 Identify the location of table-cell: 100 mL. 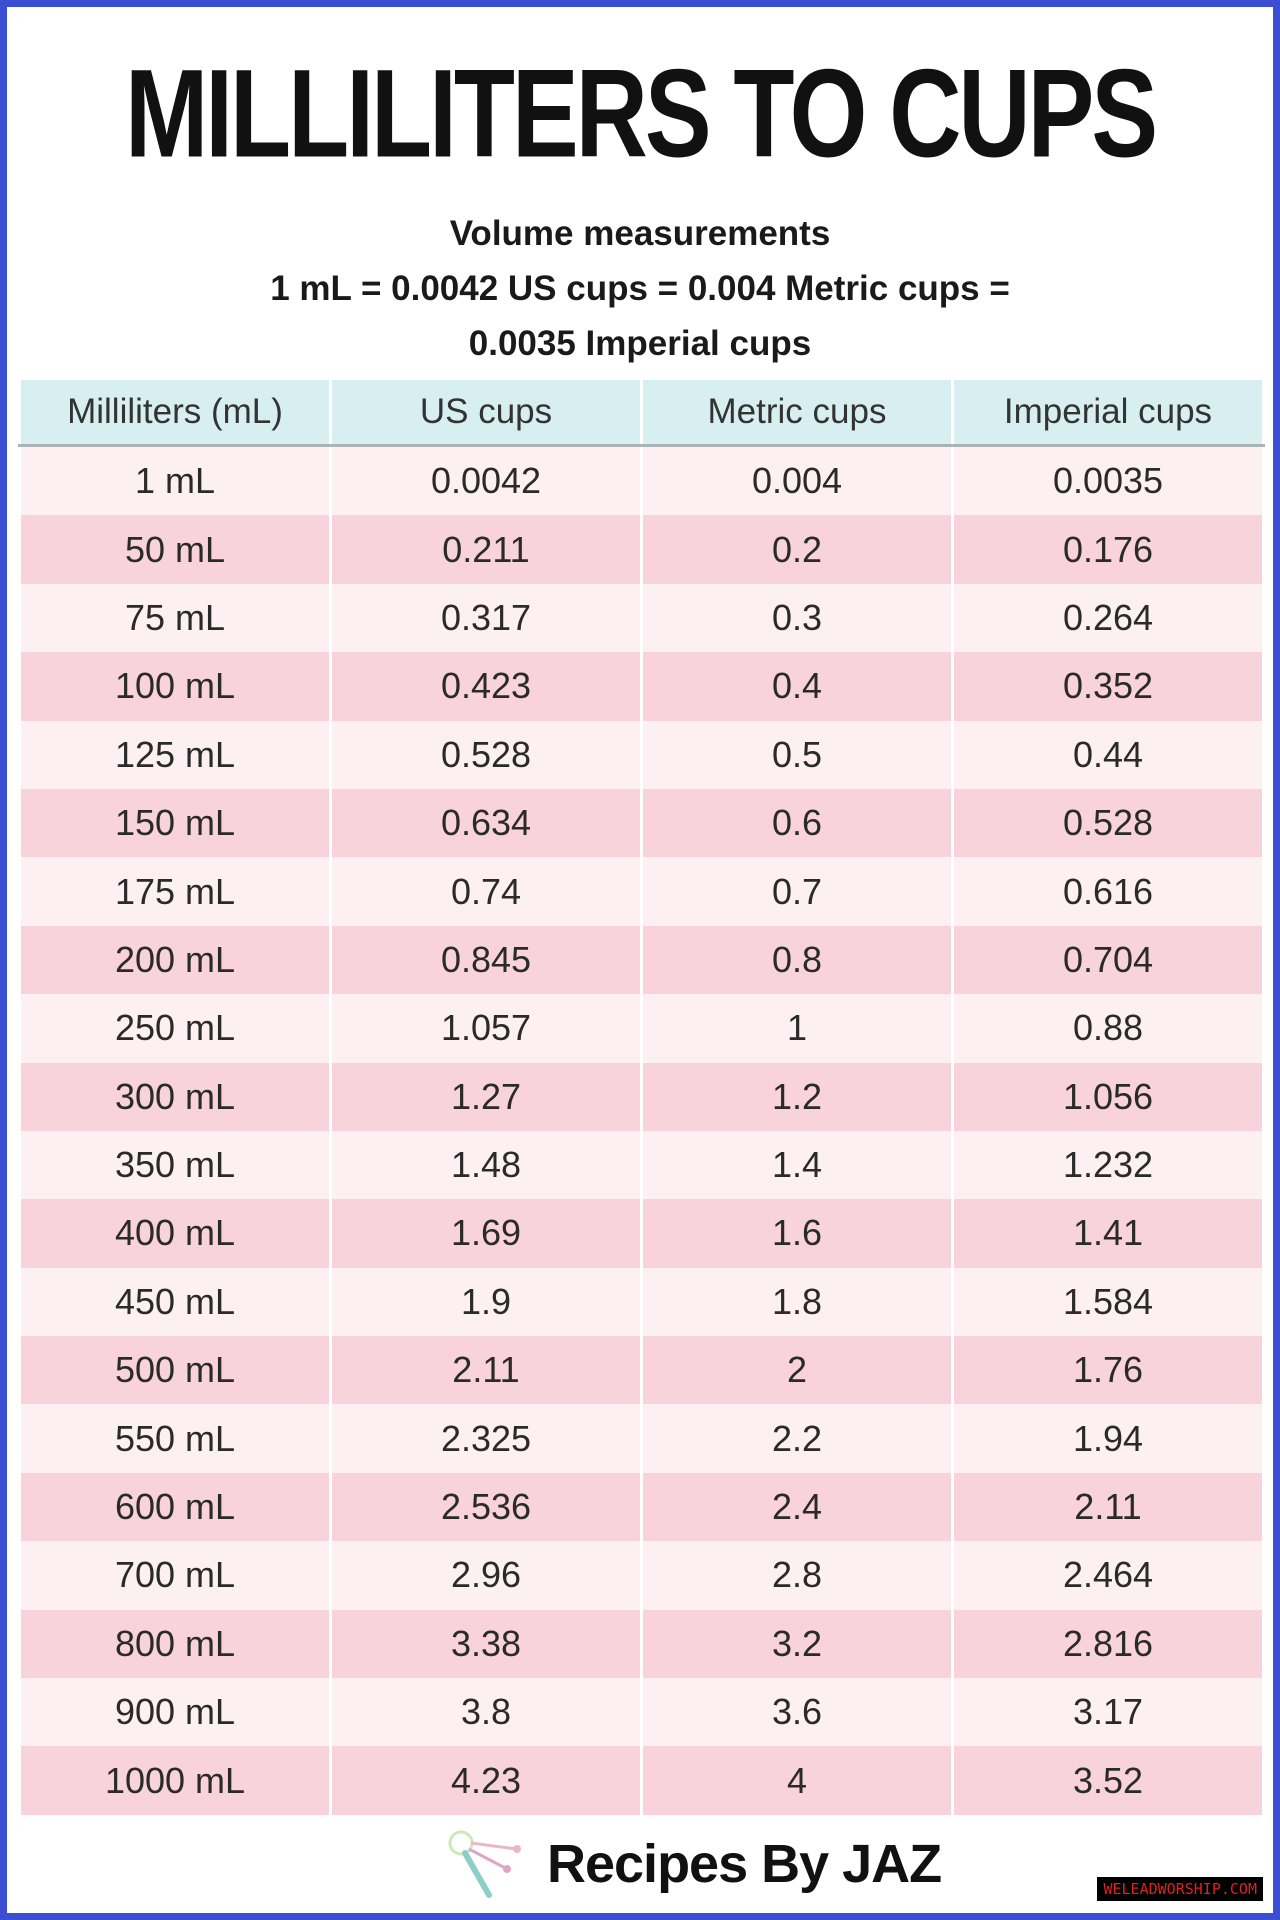
(175, 686).